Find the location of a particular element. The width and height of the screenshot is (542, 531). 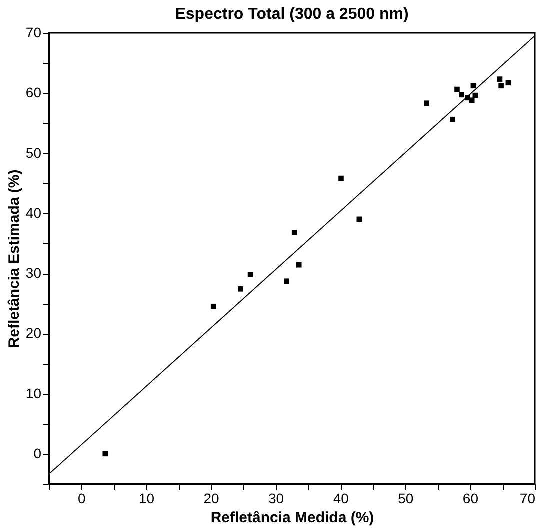

x-axis-title: Refletância Medida (%) is located at coordinates (292, 518).